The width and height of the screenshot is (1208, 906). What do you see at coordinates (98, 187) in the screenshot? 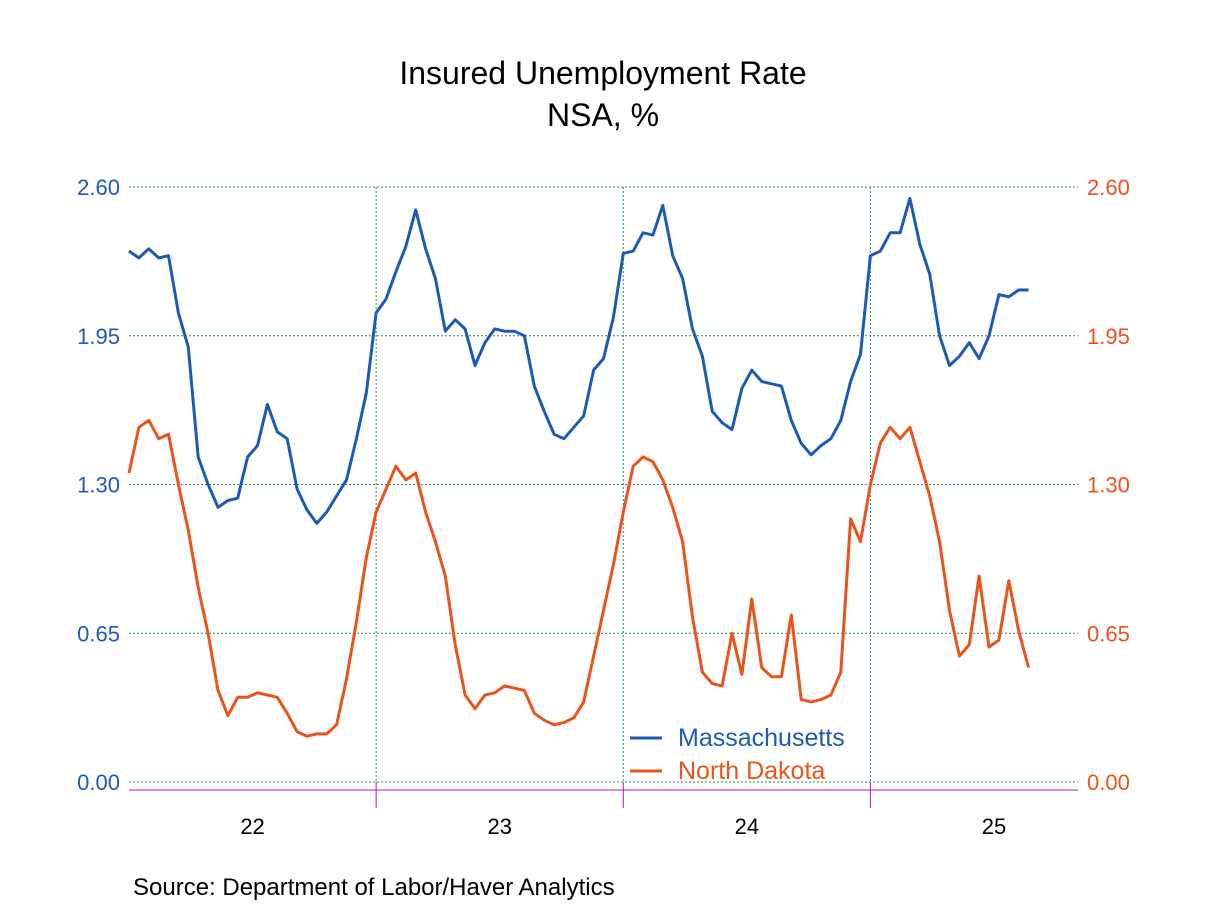
I see `y-tick-label: 2.60` at bounding box center [98, 187].